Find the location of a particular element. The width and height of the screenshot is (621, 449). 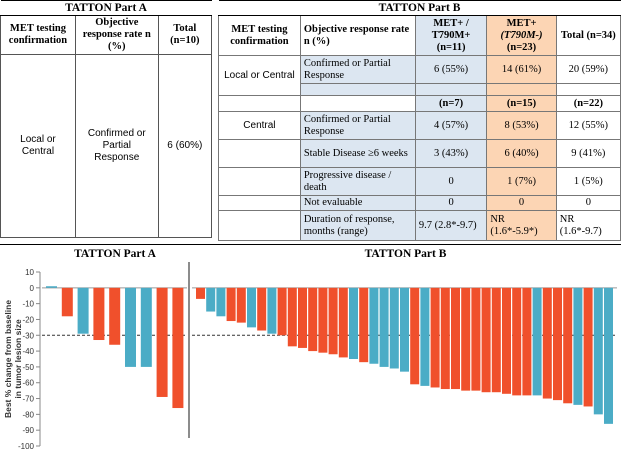

y-tick-label: -30 is located at coordinates (28, 335).